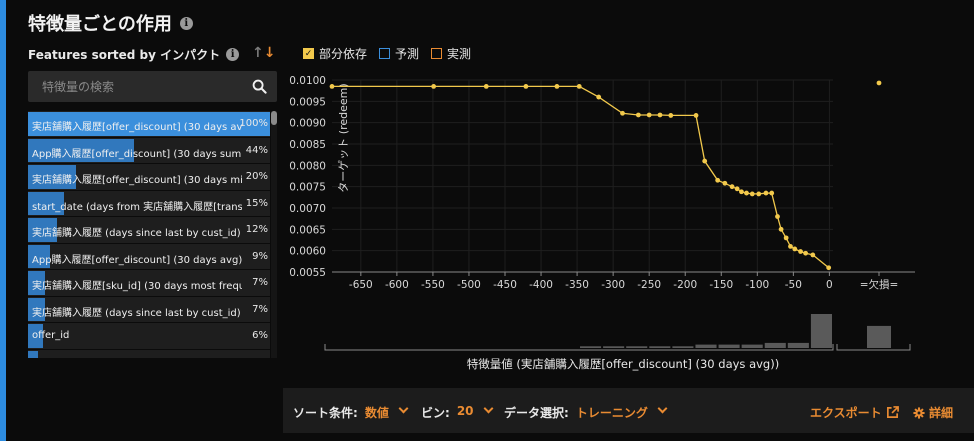 Image resolution: width=974 pixels, height=441 pixels. What do you see at coordinates (134, 54) in the screenshot?
I see `feature-list-heading: Features sorted by インパクト i` at bounding box center [134, 54].